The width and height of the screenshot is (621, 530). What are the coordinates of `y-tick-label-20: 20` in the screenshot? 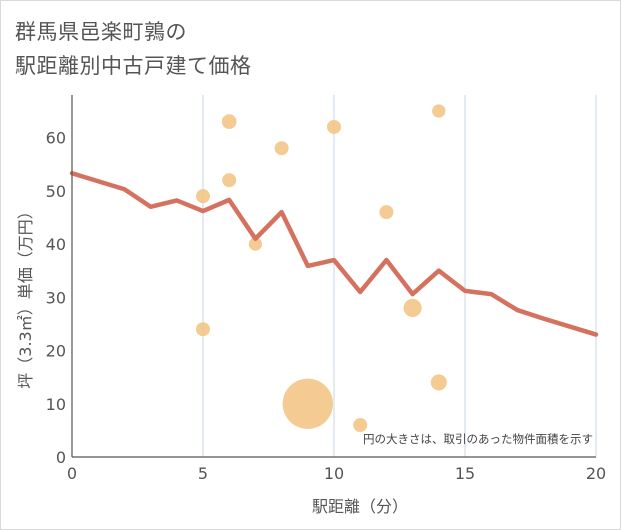 It's located at (56, 351).